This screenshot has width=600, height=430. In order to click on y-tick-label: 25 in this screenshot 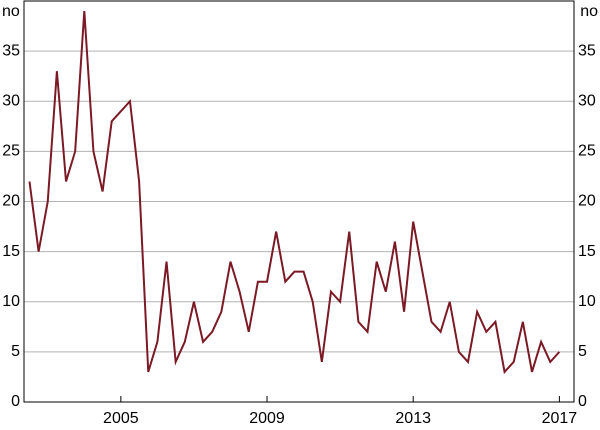, I will do `click(11, 151)`.